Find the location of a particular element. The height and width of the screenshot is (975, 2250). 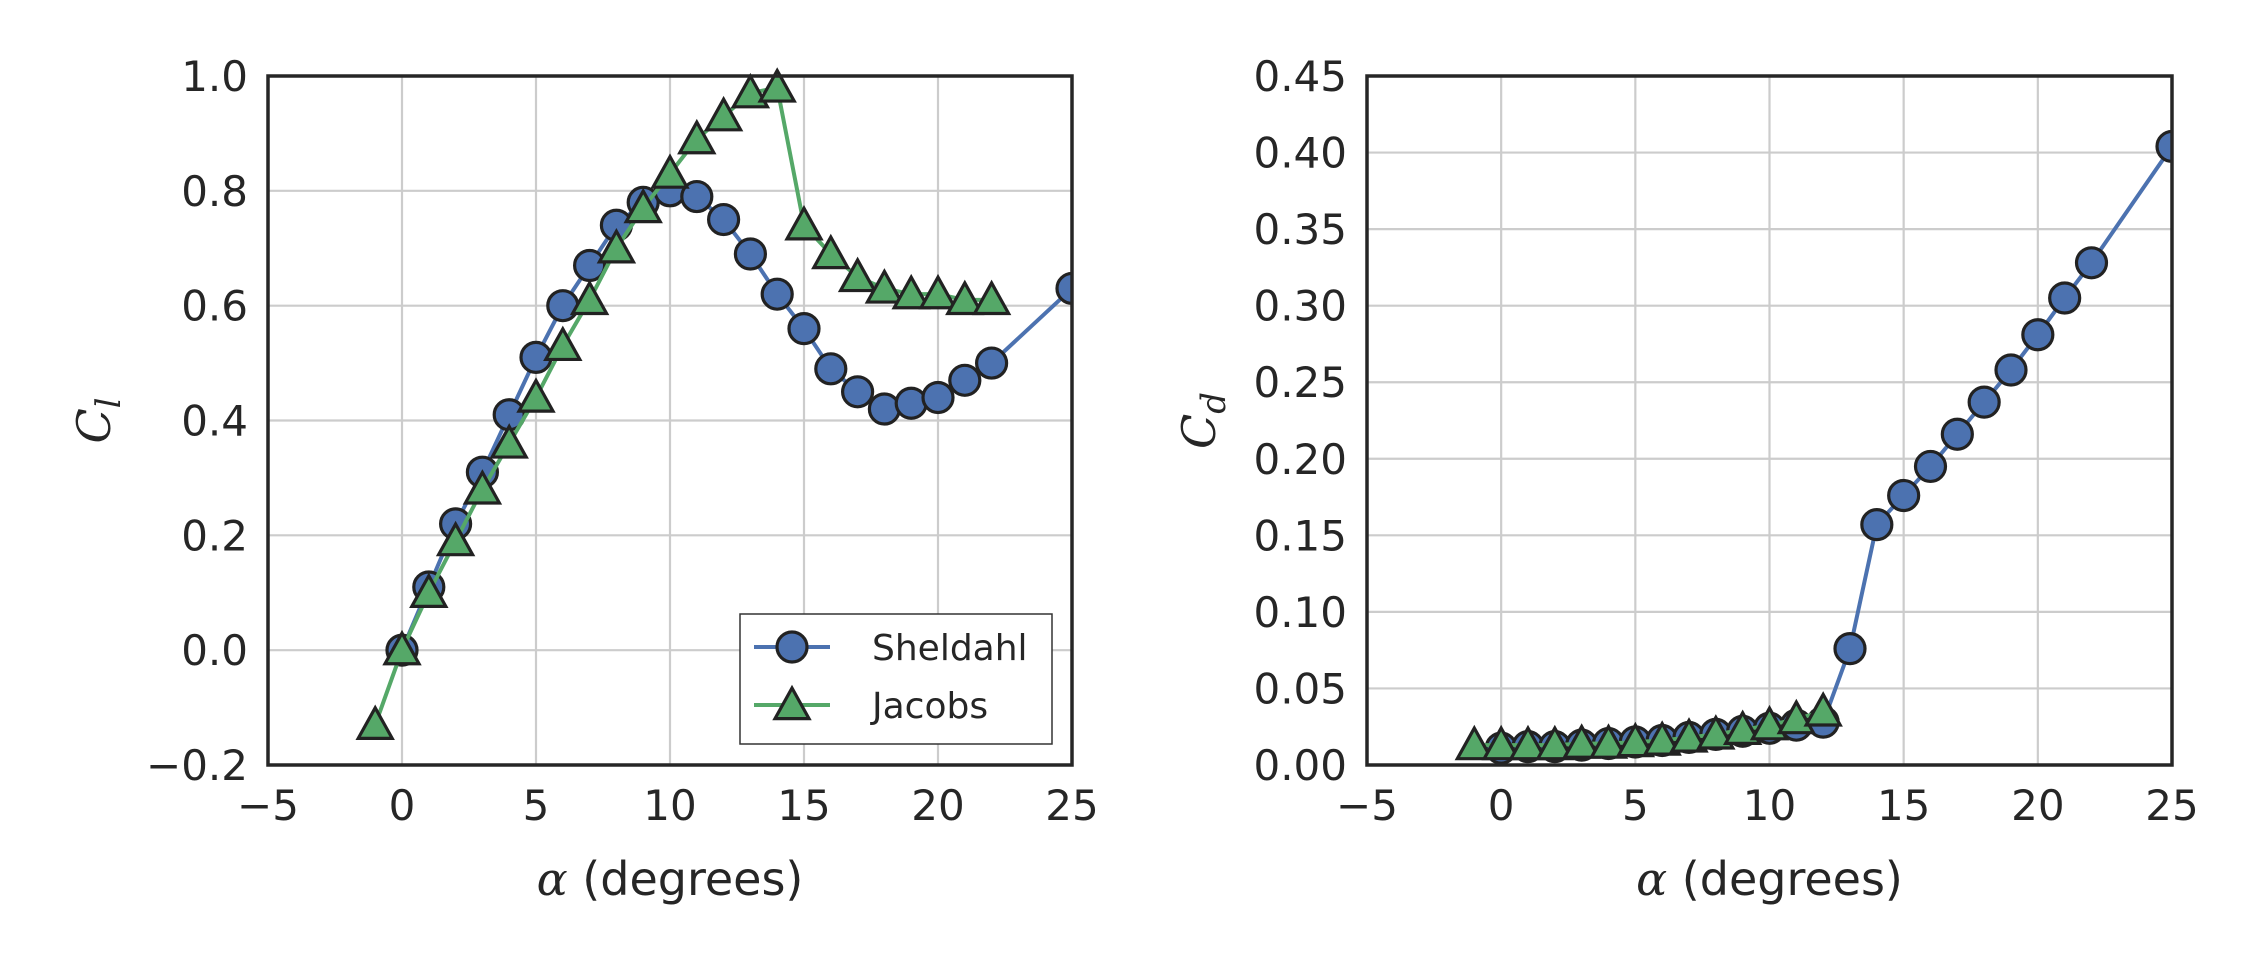

series-jacobs is located at coordinates (1648, 726).